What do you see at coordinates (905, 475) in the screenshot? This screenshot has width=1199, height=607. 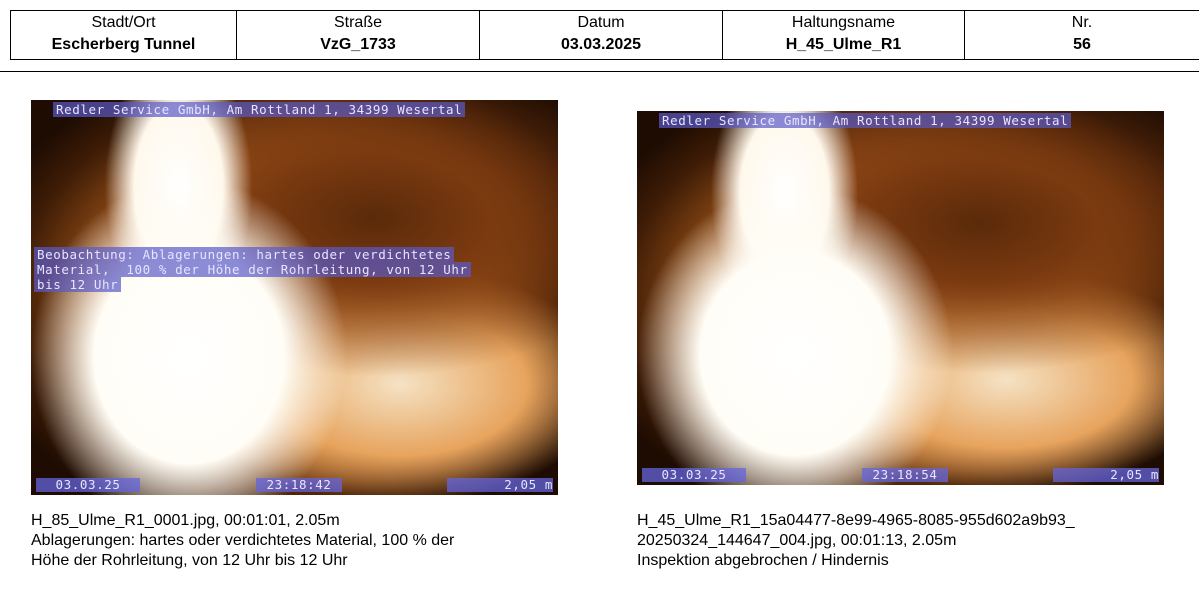 I see `overlay-time: 23:18:54` at bounding box center [905, 475].